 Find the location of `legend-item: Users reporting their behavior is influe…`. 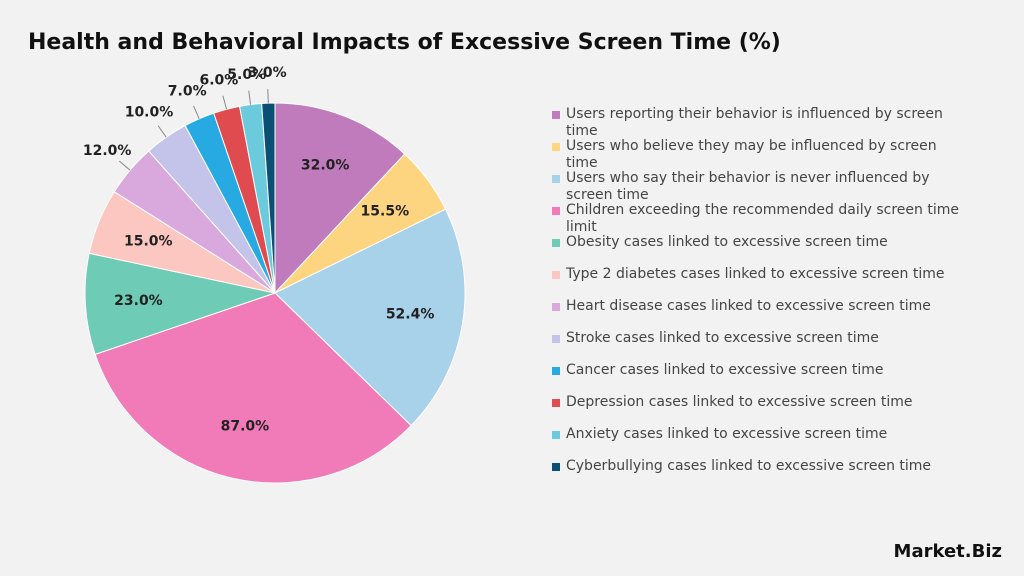

legend-item: Users reporting their behavior is influe… is located at coordinates (762, 122).